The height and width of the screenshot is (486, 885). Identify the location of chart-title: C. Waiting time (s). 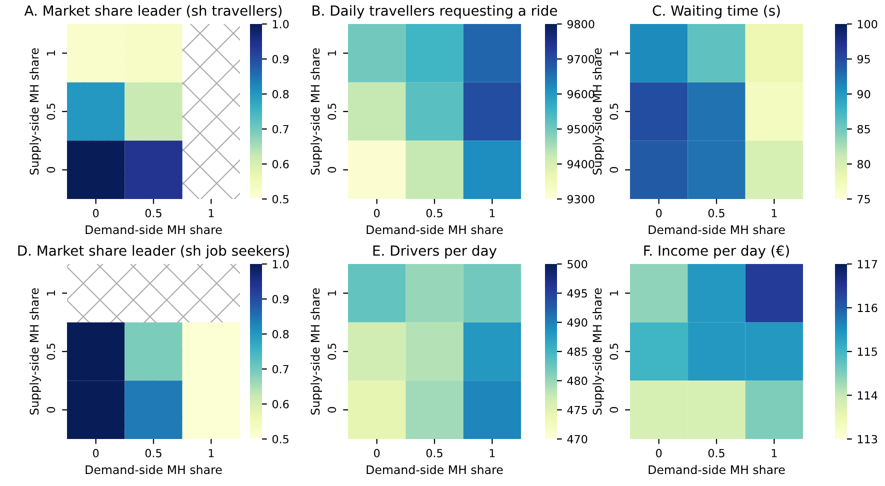
(716, 12).